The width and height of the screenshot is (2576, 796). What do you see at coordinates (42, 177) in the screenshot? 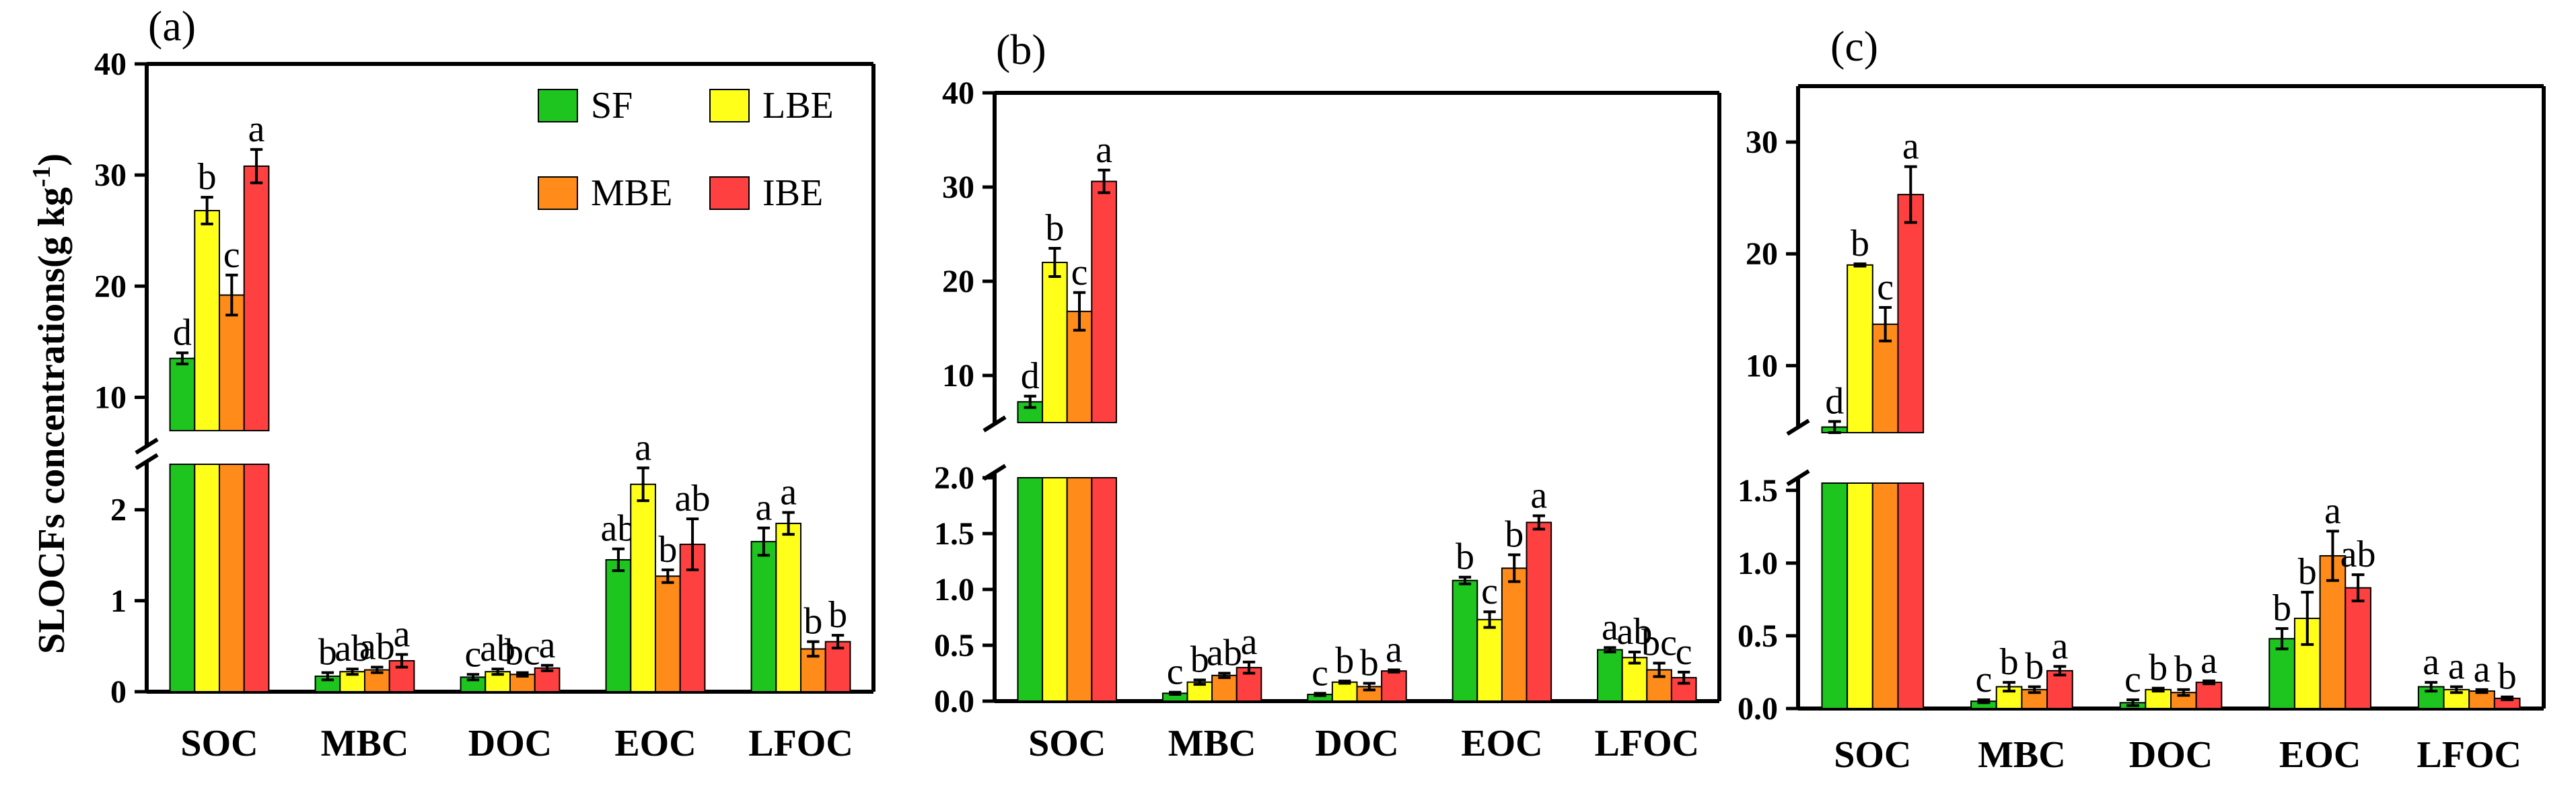
I see `y-axis-title-exponent: -1` at bounding box center [42, 177].